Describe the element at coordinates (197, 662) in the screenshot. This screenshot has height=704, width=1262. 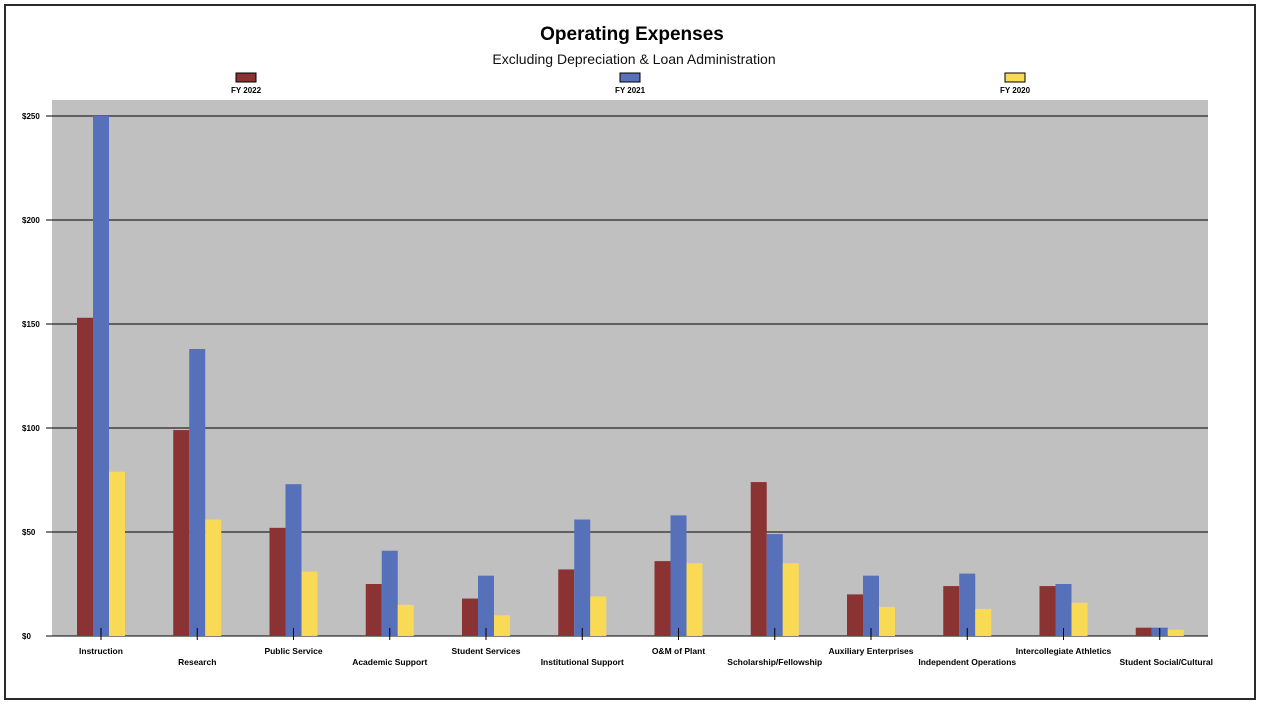
I see `category-label: Research` at that location.